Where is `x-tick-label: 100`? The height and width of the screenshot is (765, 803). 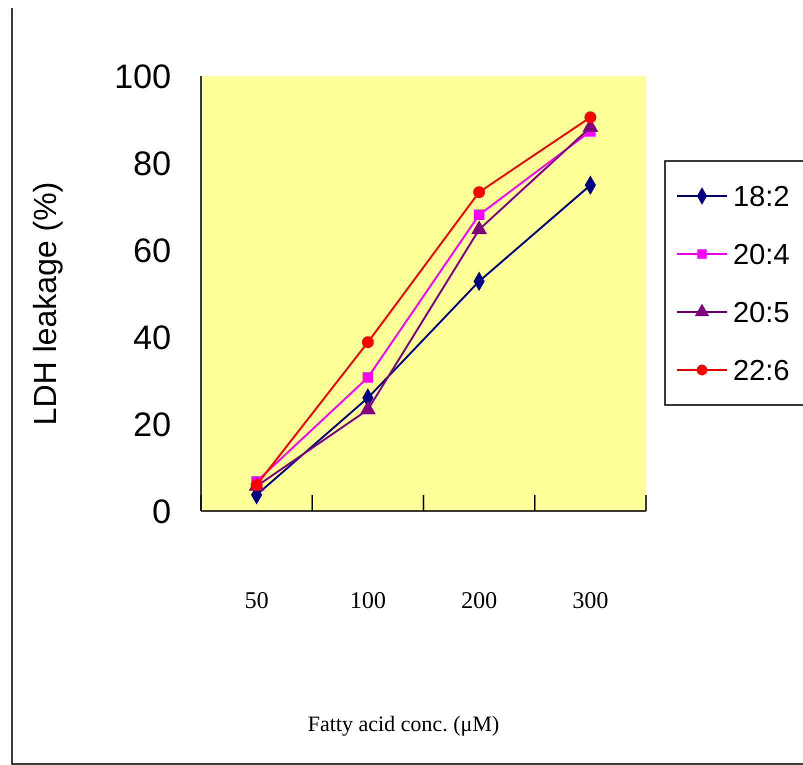 x-tick-label: 100 is located at coordinates (368, 601).